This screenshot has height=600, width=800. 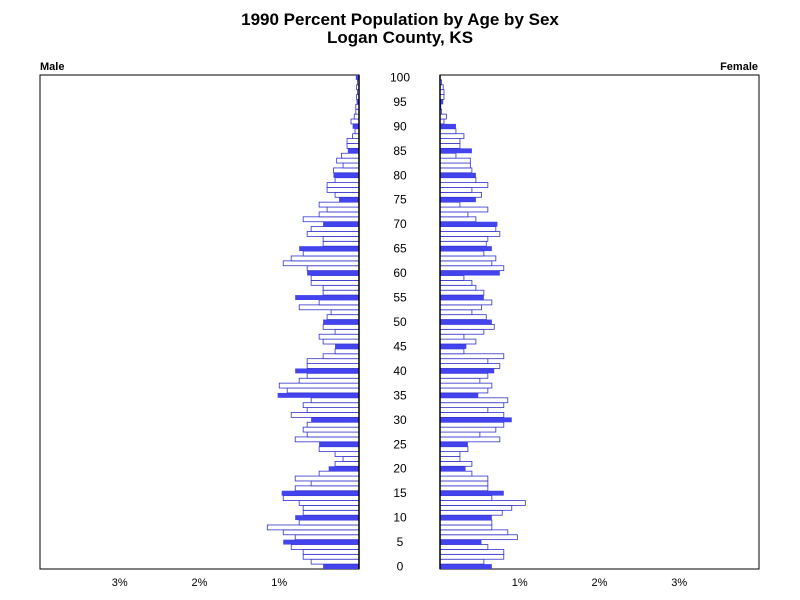 I want to click on male-panel-label: Male, so click(x=52, y=67).